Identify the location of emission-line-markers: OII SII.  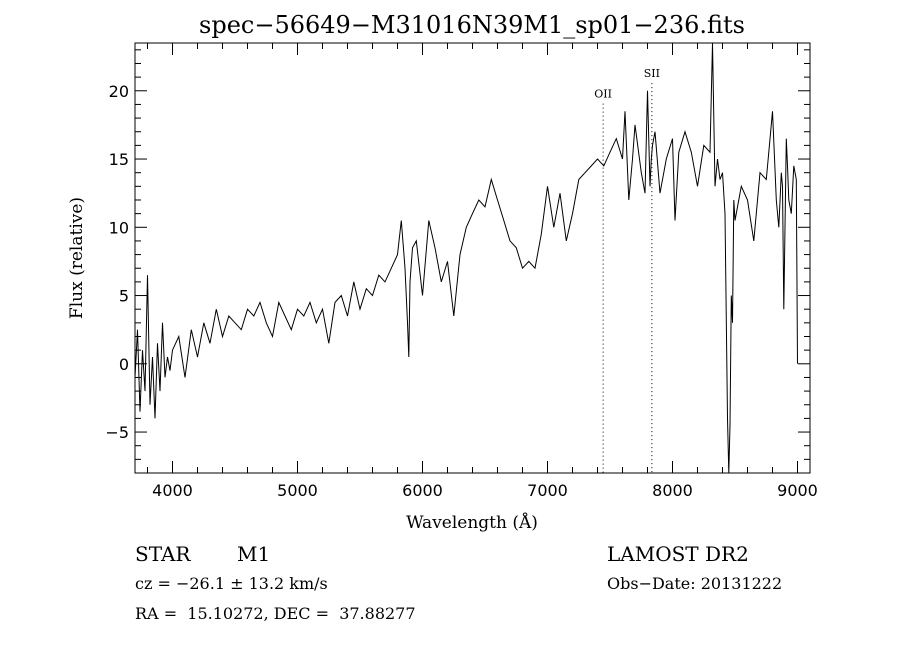
(627, 270).